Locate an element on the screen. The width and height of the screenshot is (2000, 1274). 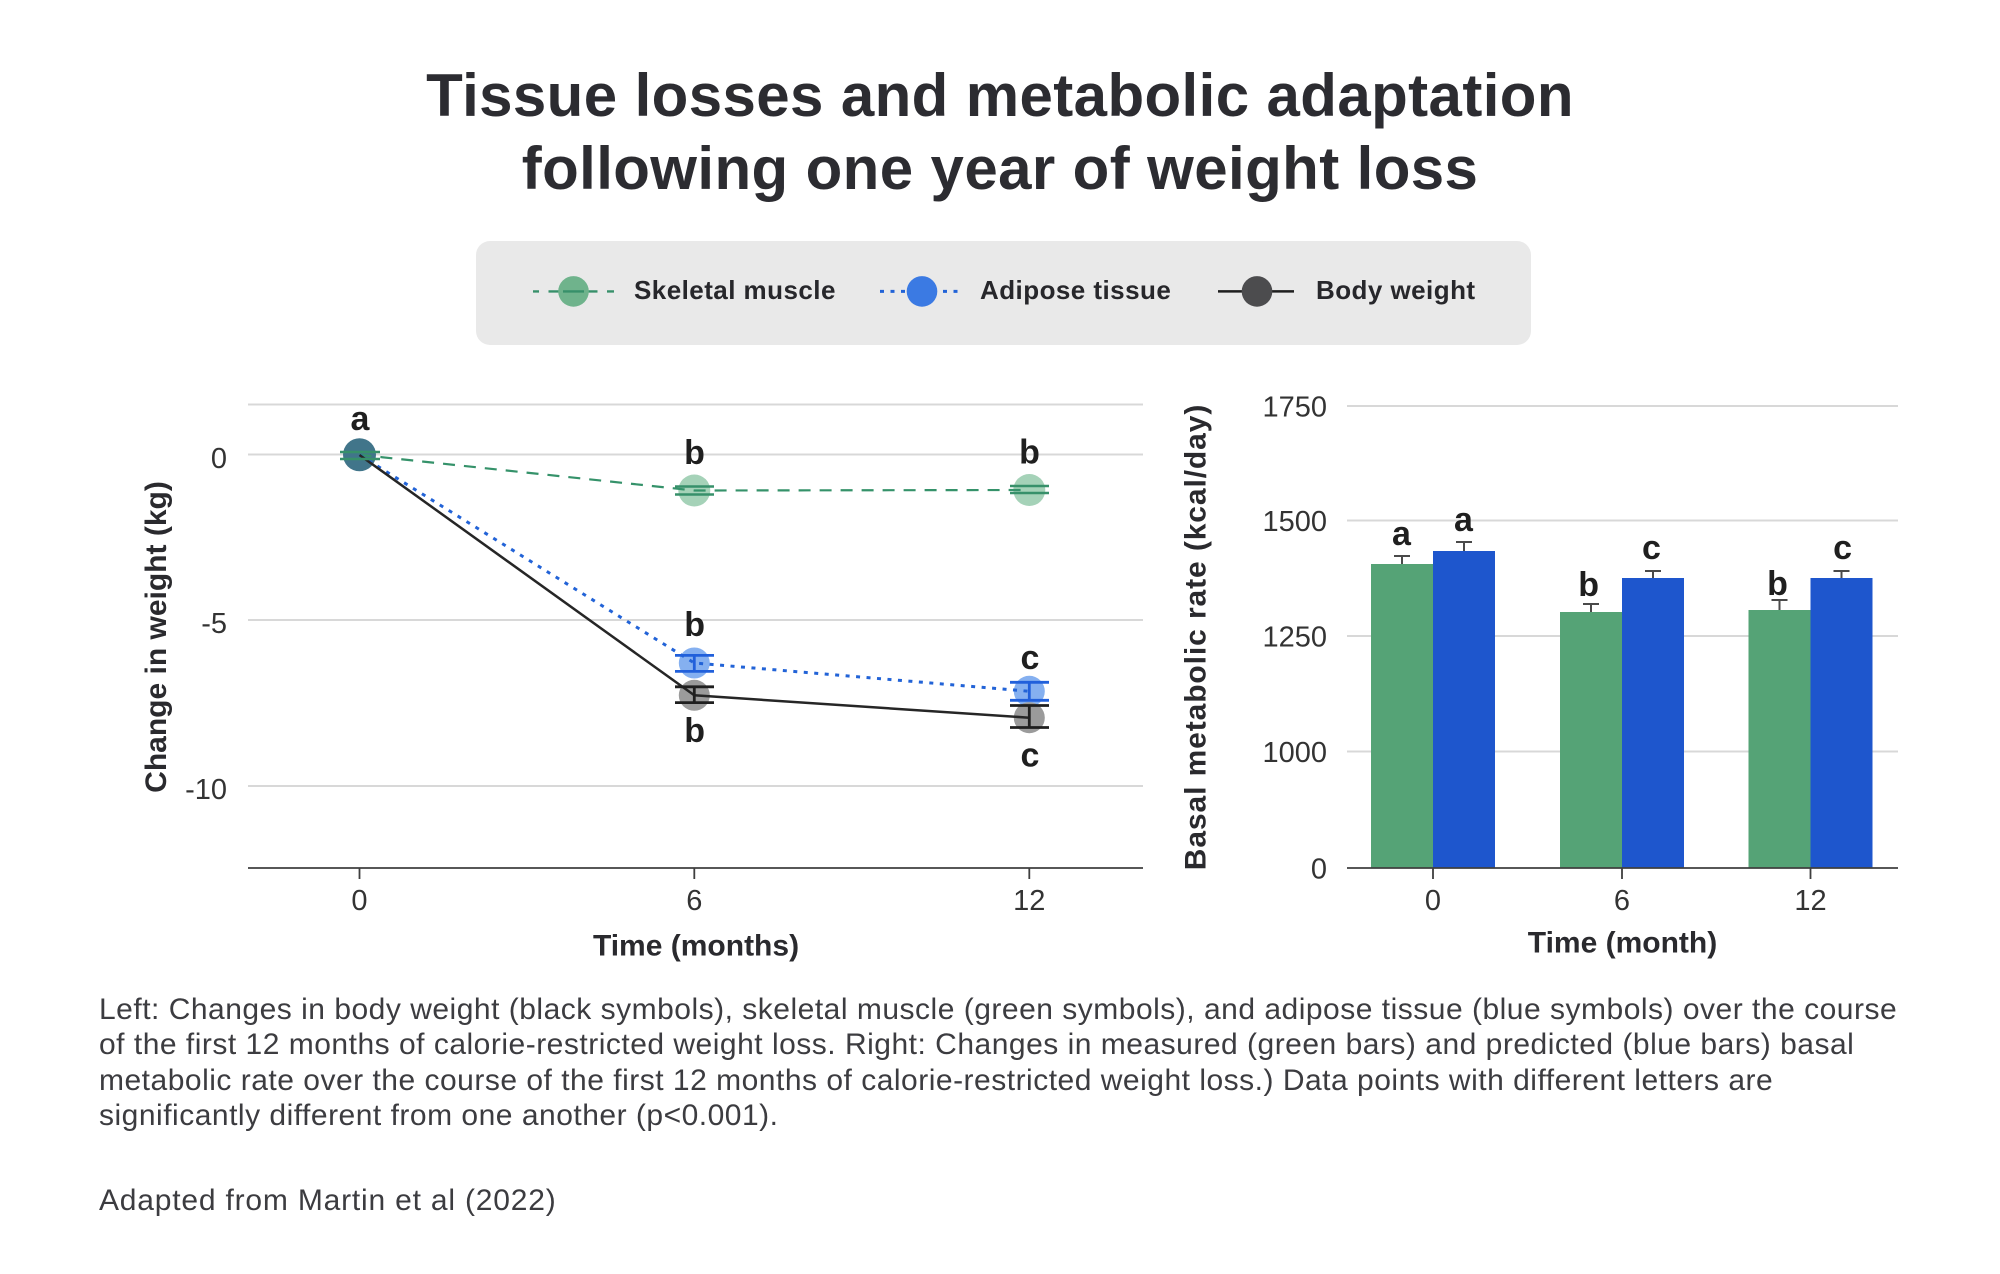
svg-text: Change in weight (kg) is located at coordinates (156, 637).